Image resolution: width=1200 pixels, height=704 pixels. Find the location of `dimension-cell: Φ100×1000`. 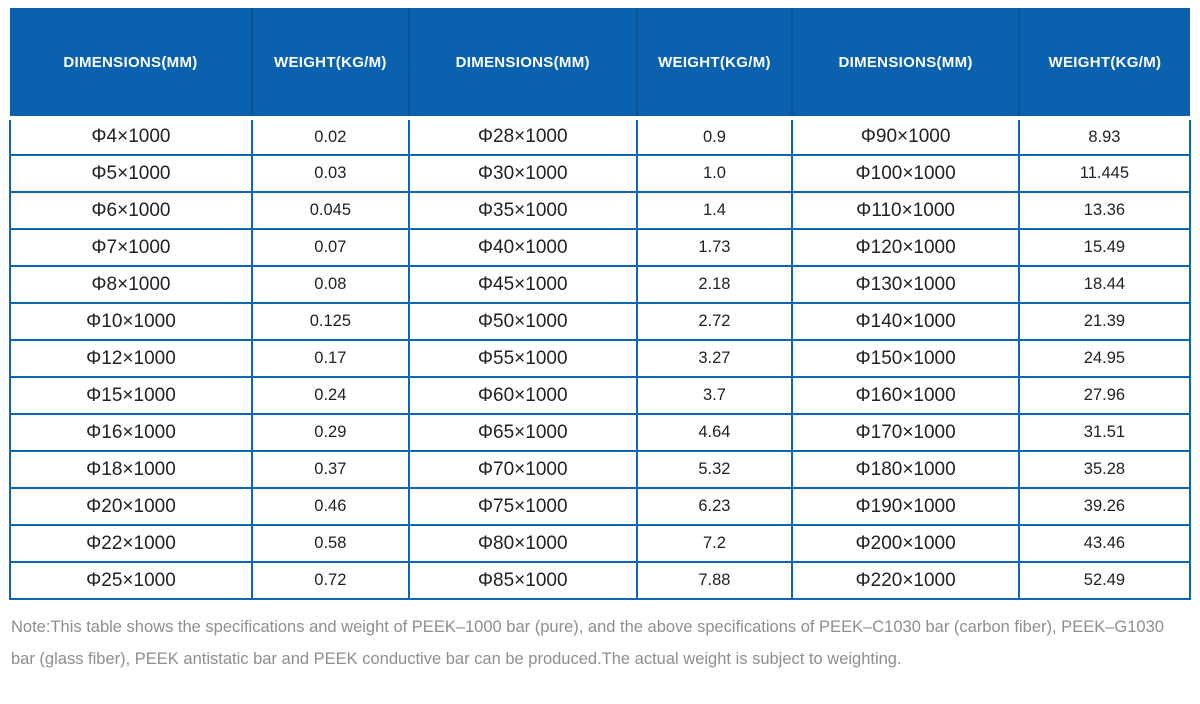

dimension-cell: Φ100×1000 is located at coordinates (905, 173).